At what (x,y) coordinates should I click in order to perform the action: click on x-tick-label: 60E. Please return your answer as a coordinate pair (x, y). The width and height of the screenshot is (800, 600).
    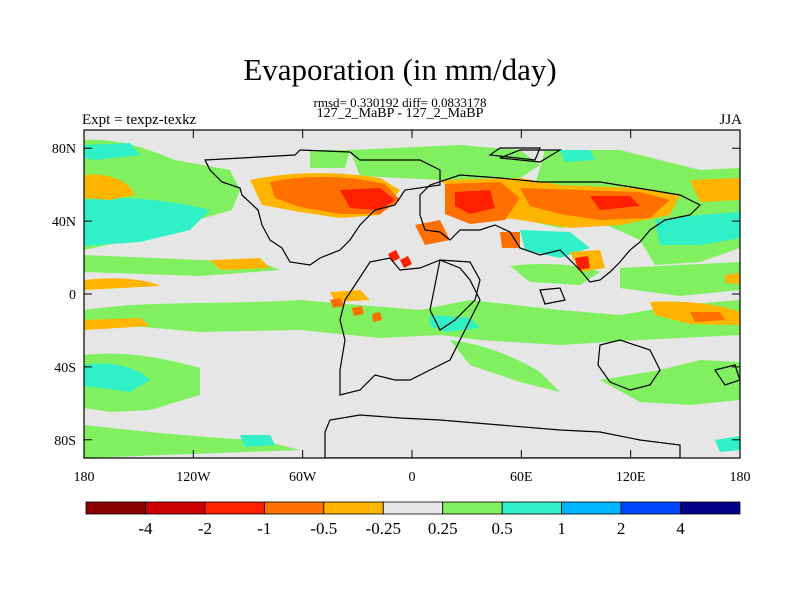
    Looking at the image, I should click on (521, 477).